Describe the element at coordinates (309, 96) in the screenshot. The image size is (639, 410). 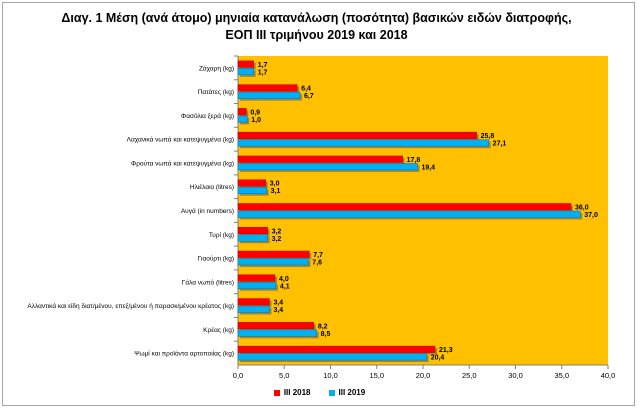
I see `data-label-2019: 6,7` at that location.